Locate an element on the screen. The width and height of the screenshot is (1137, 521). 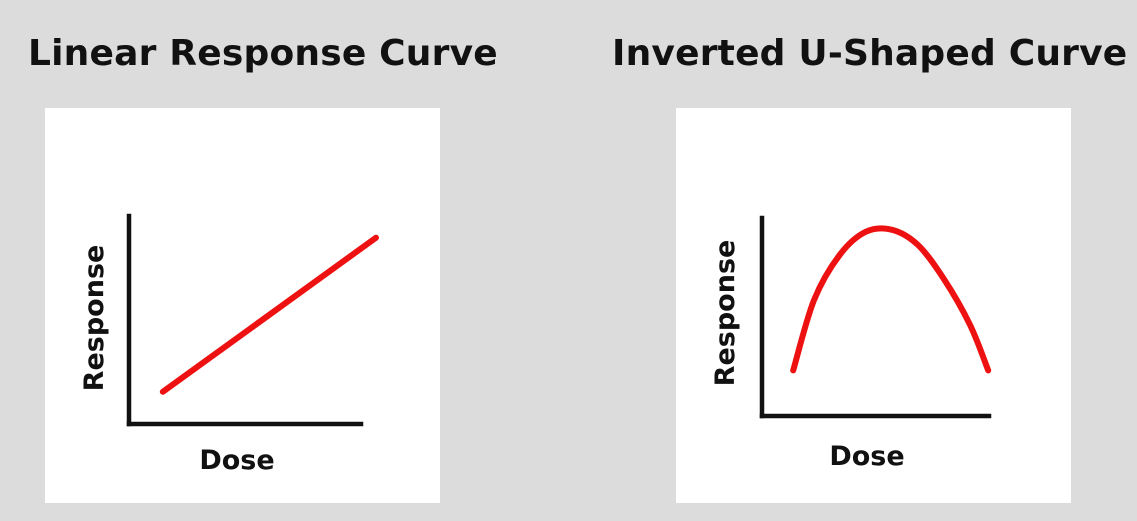
x-axis-label-linear: Dose is located at coordinates (236, 460).